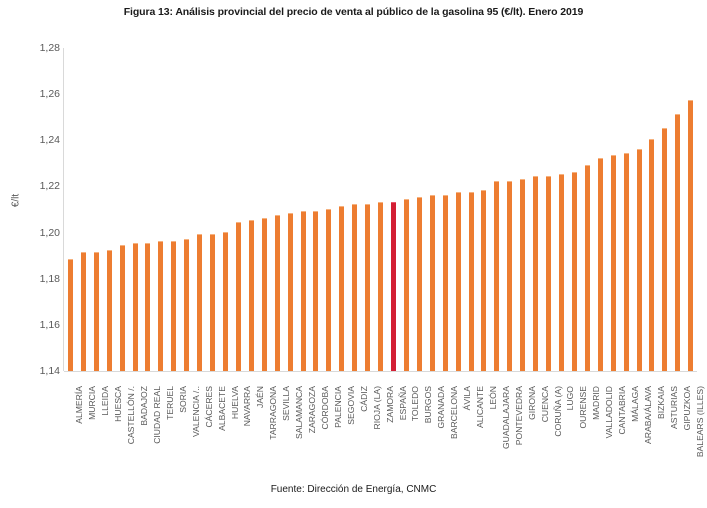  What do you see at coordinates (294, 441) in the screenshot?
I see `x-label-slot: SALAMANCA` at bounding box center [294, 441].